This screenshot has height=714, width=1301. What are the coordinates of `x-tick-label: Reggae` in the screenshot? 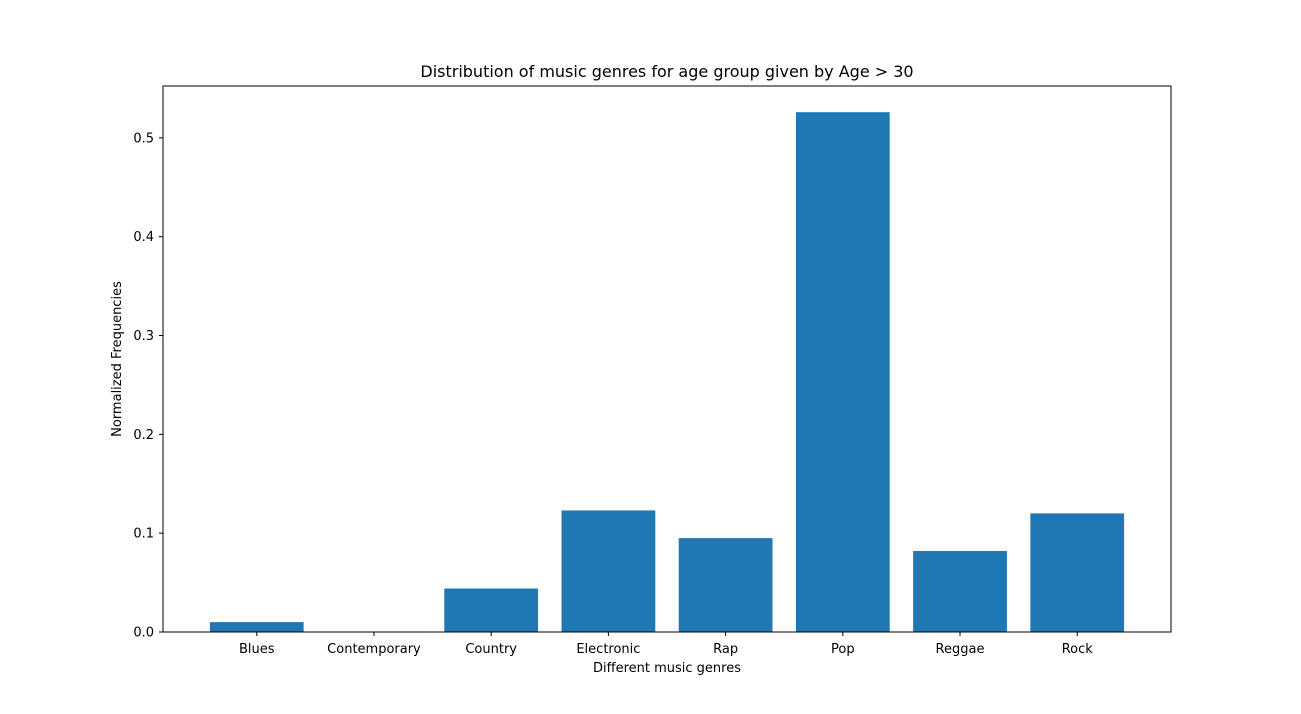 It's located at (960, 649).